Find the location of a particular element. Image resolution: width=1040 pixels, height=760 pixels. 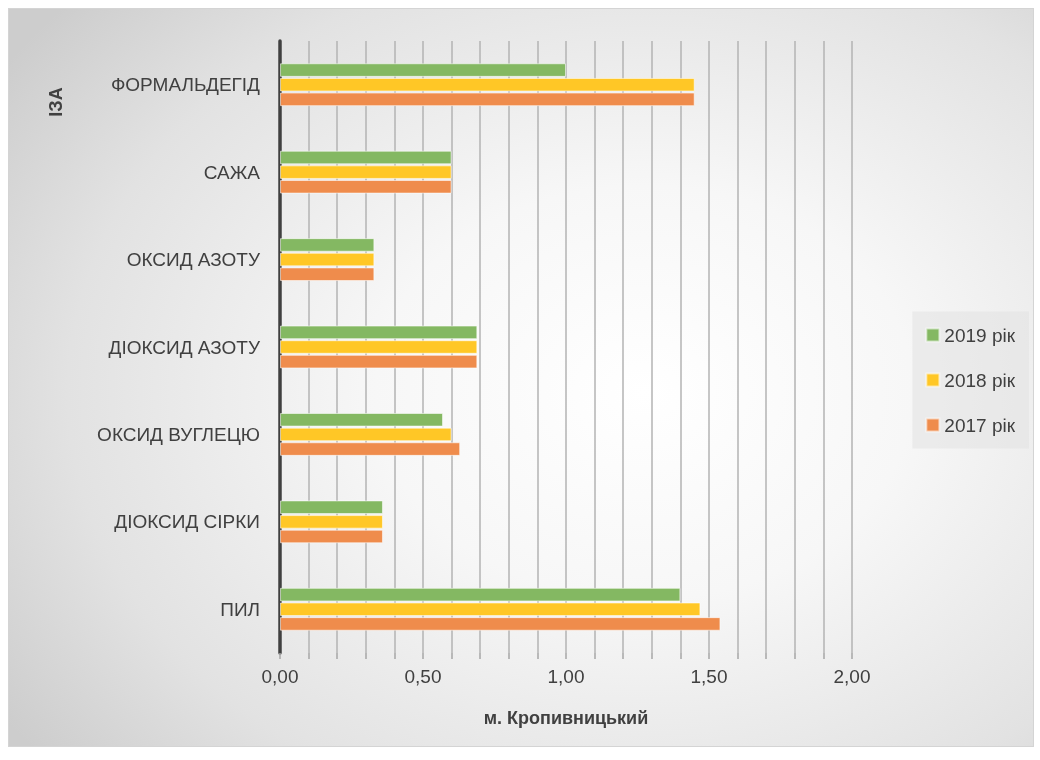

x-tick-label: 0,50 is located at coordinates (423, 676).